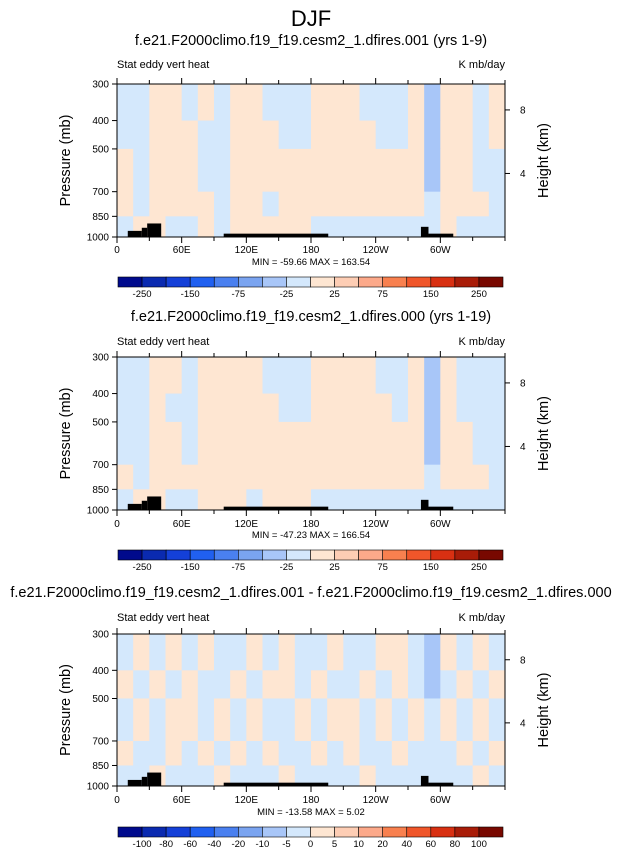 The width and height of the screenshot is (622, 856). I want to click on colorbar-label: 150, so click(431, 567).